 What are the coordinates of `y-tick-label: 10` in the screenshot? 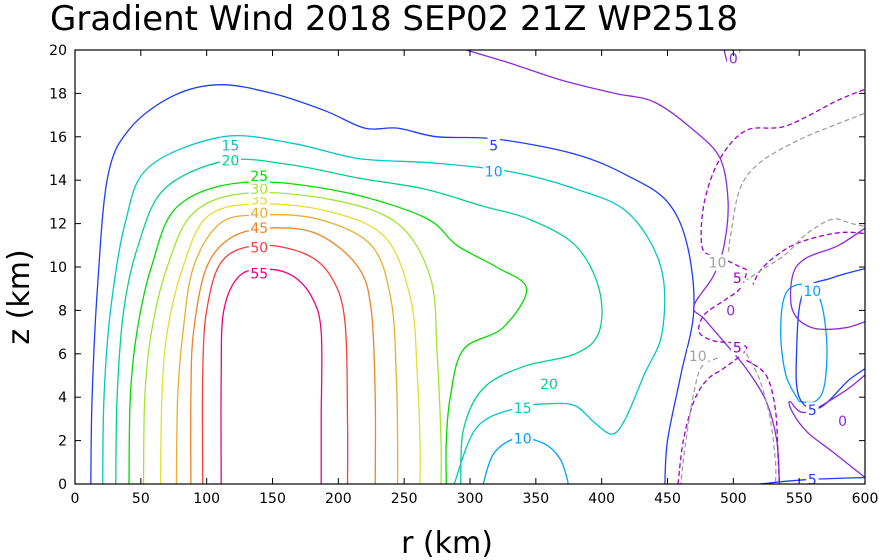 It's located at (58, 268).